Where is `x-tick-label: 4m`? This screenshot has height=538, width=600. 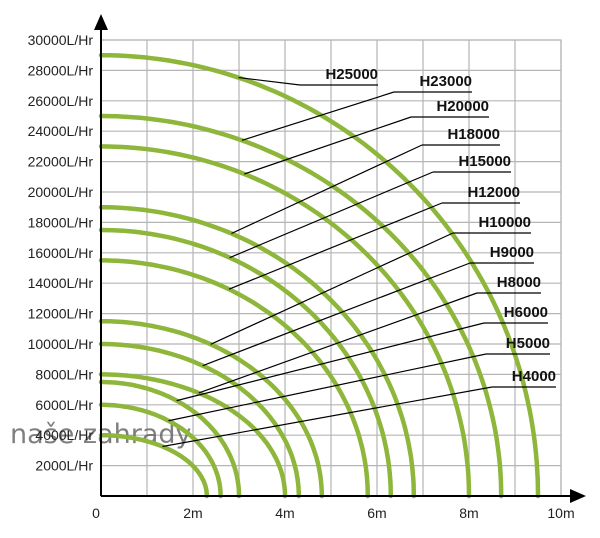 x-tick-label: 4m is located at coordinates (284, 513).